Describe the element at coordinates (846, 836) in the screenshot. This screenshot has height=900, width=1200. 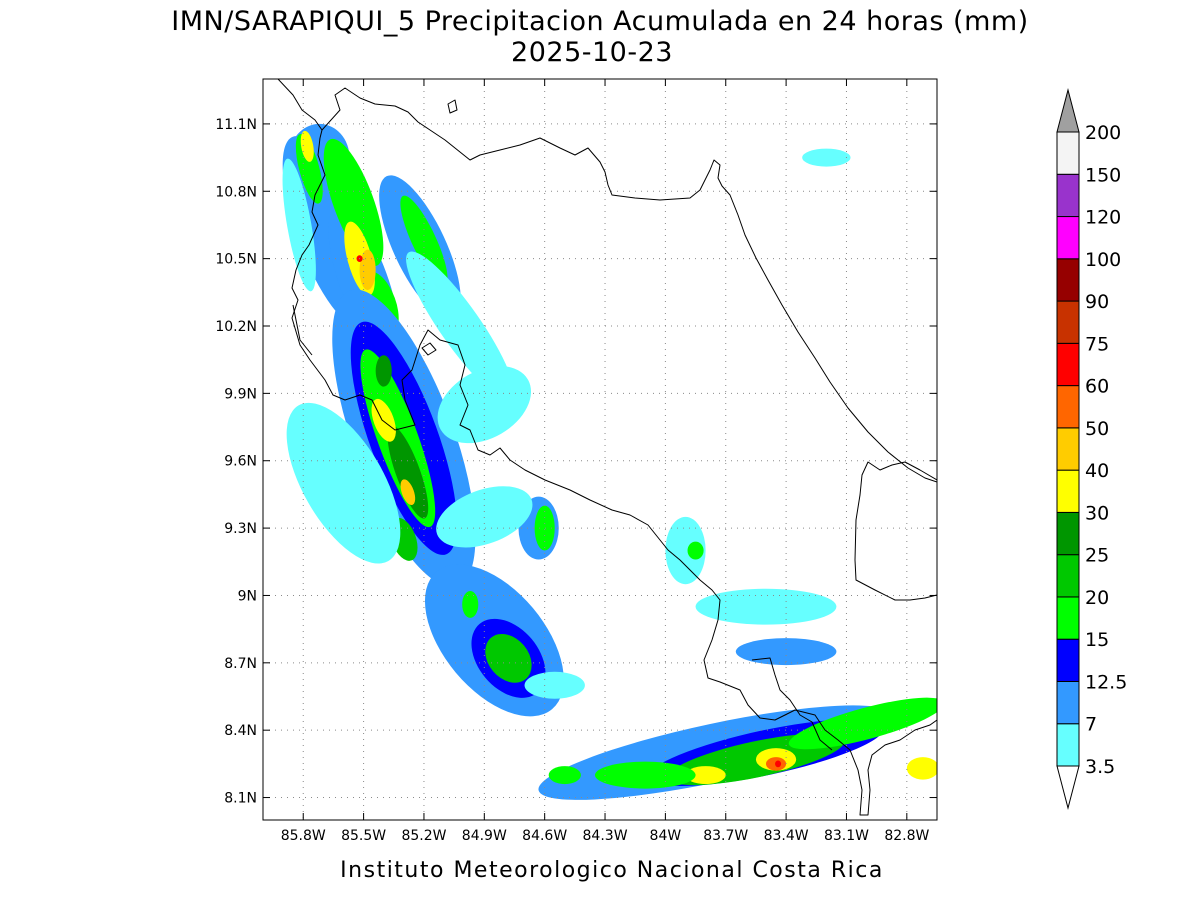
I see `lon-tick-label: 83.1W` at that location.